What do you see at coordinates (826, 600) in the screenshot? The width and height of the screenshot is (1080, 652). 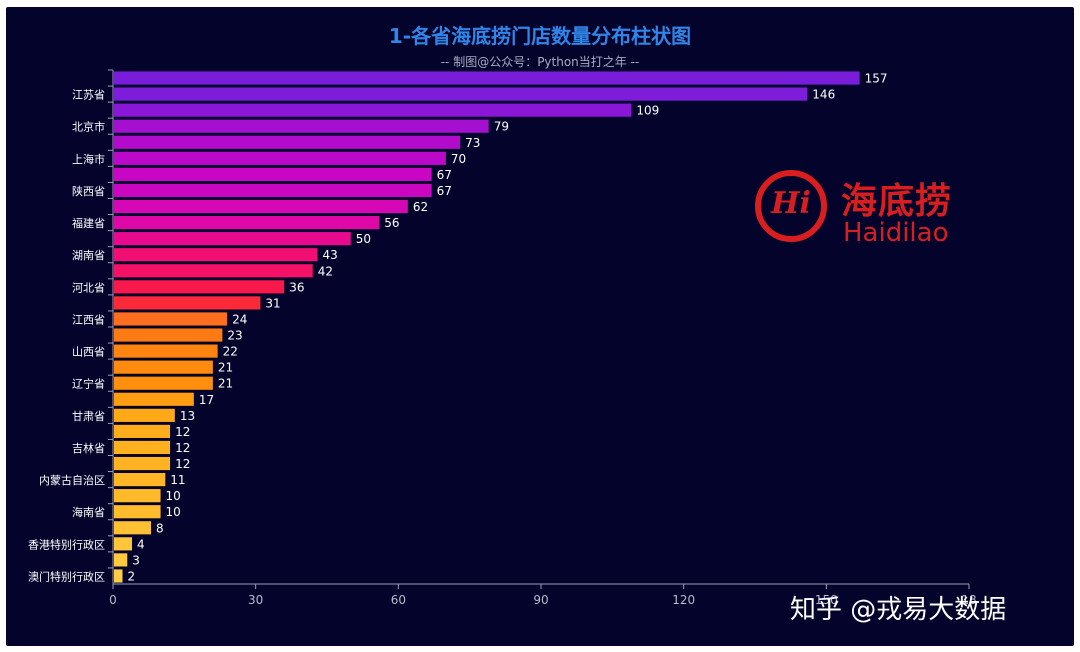 I see `x-tick-label: 150` at bounding box center [826, 600].